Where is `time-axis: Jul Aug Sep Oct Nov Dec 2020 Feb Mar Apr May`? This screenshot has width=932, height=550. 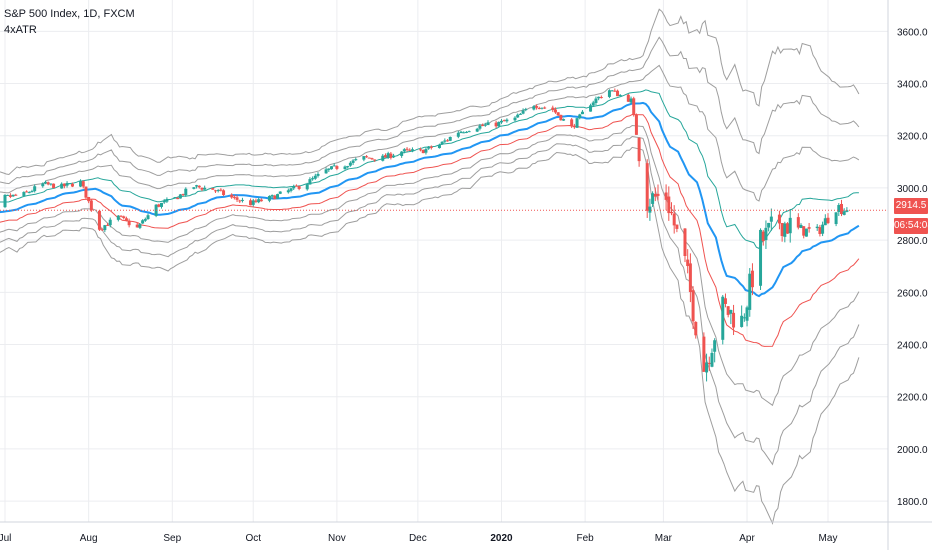
time-axis: Jul Aug Sep Oct Nov Dec 2020 Feb Mar Apr May is located at coordinates (418, 538).